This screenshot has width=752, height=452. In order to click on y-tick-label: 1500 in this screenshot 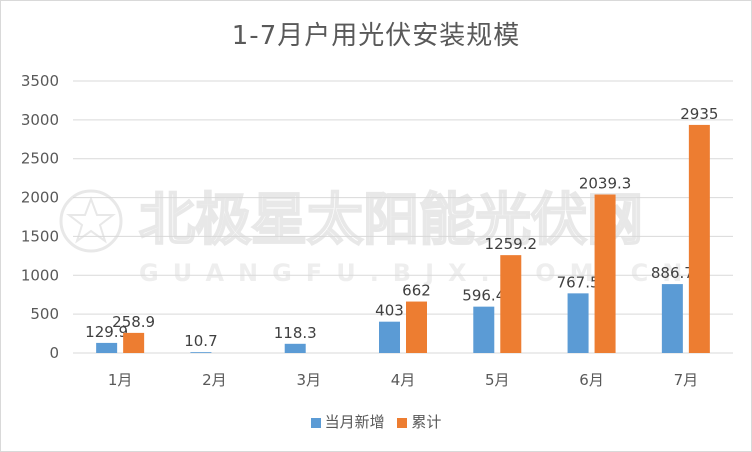, I will do `click(40, 236)`.